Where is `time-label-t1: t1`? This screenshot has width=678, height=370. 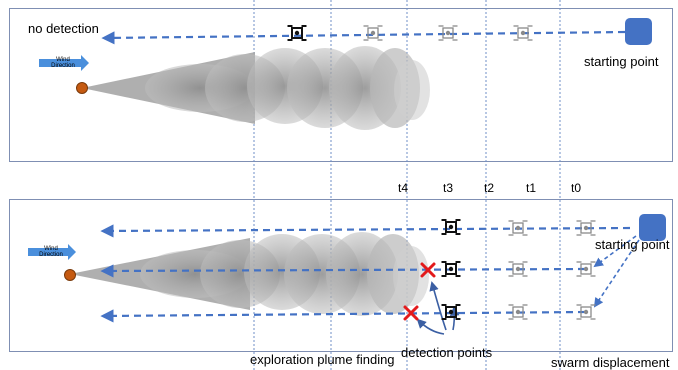 time-label-t1: t1 is located at coordinates (531, 188).